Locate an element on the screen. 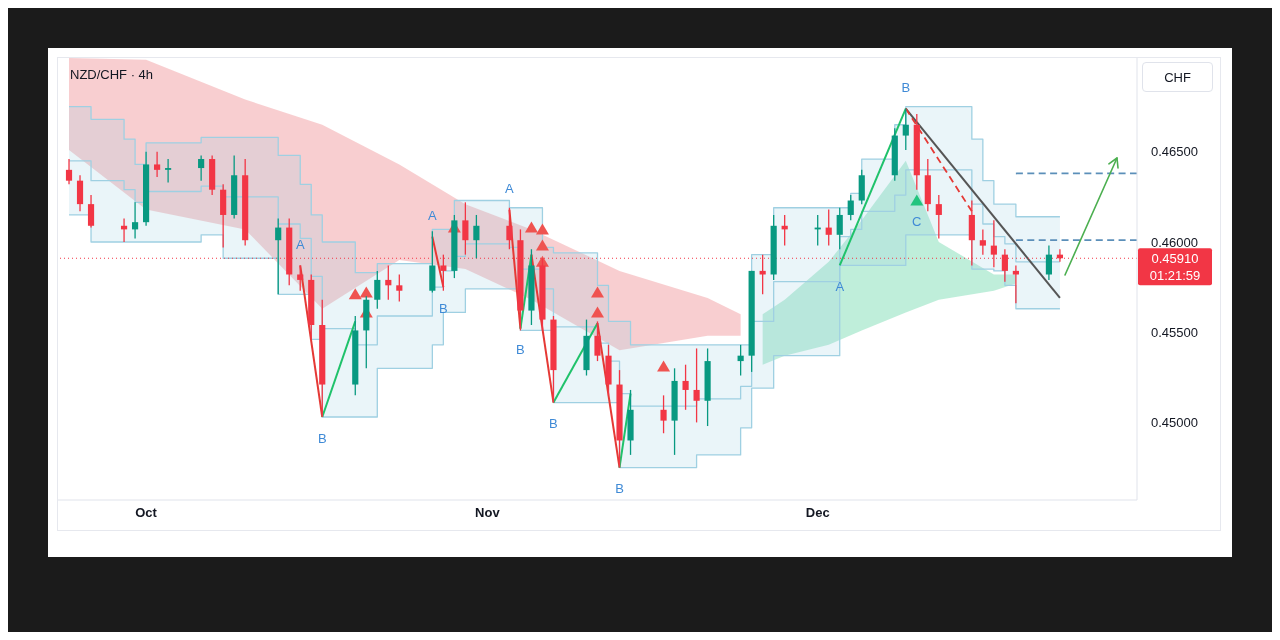  y-tick-label: 0.46500 is located at coordinates (1174, 152).